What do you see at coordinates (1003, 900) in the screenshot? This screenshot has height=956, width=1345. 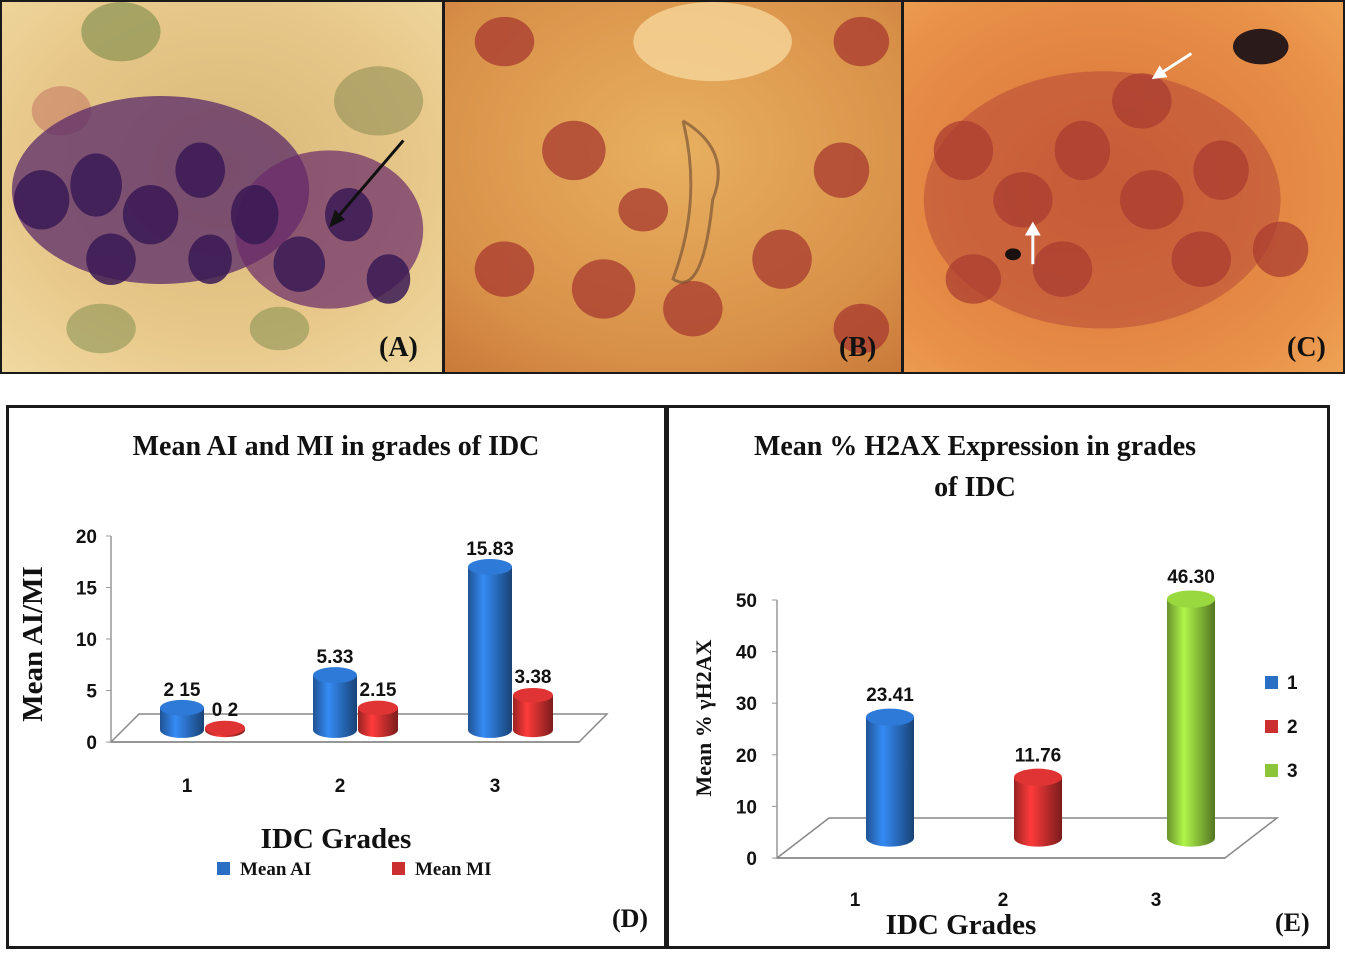 I see `chart-e-xtick-label: 2` at bounding box center [1003, 900].